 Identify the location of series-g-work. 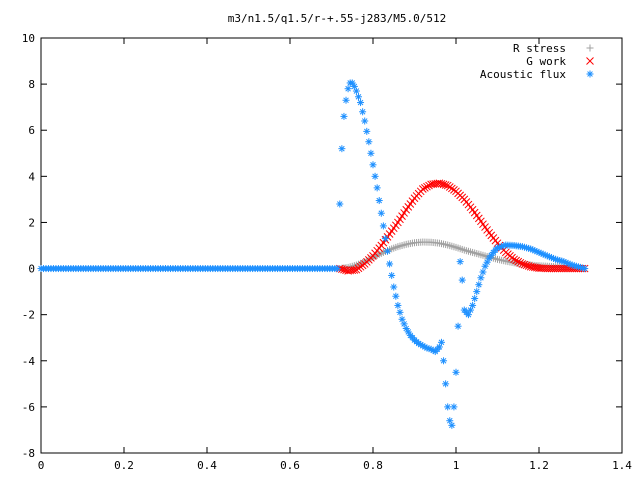
(462, 227).